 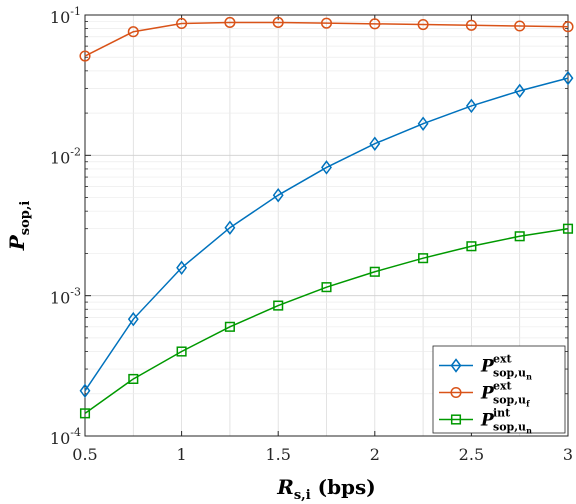 I want to click on legend-label: Pext sop,un, so click(x=506, y=367).